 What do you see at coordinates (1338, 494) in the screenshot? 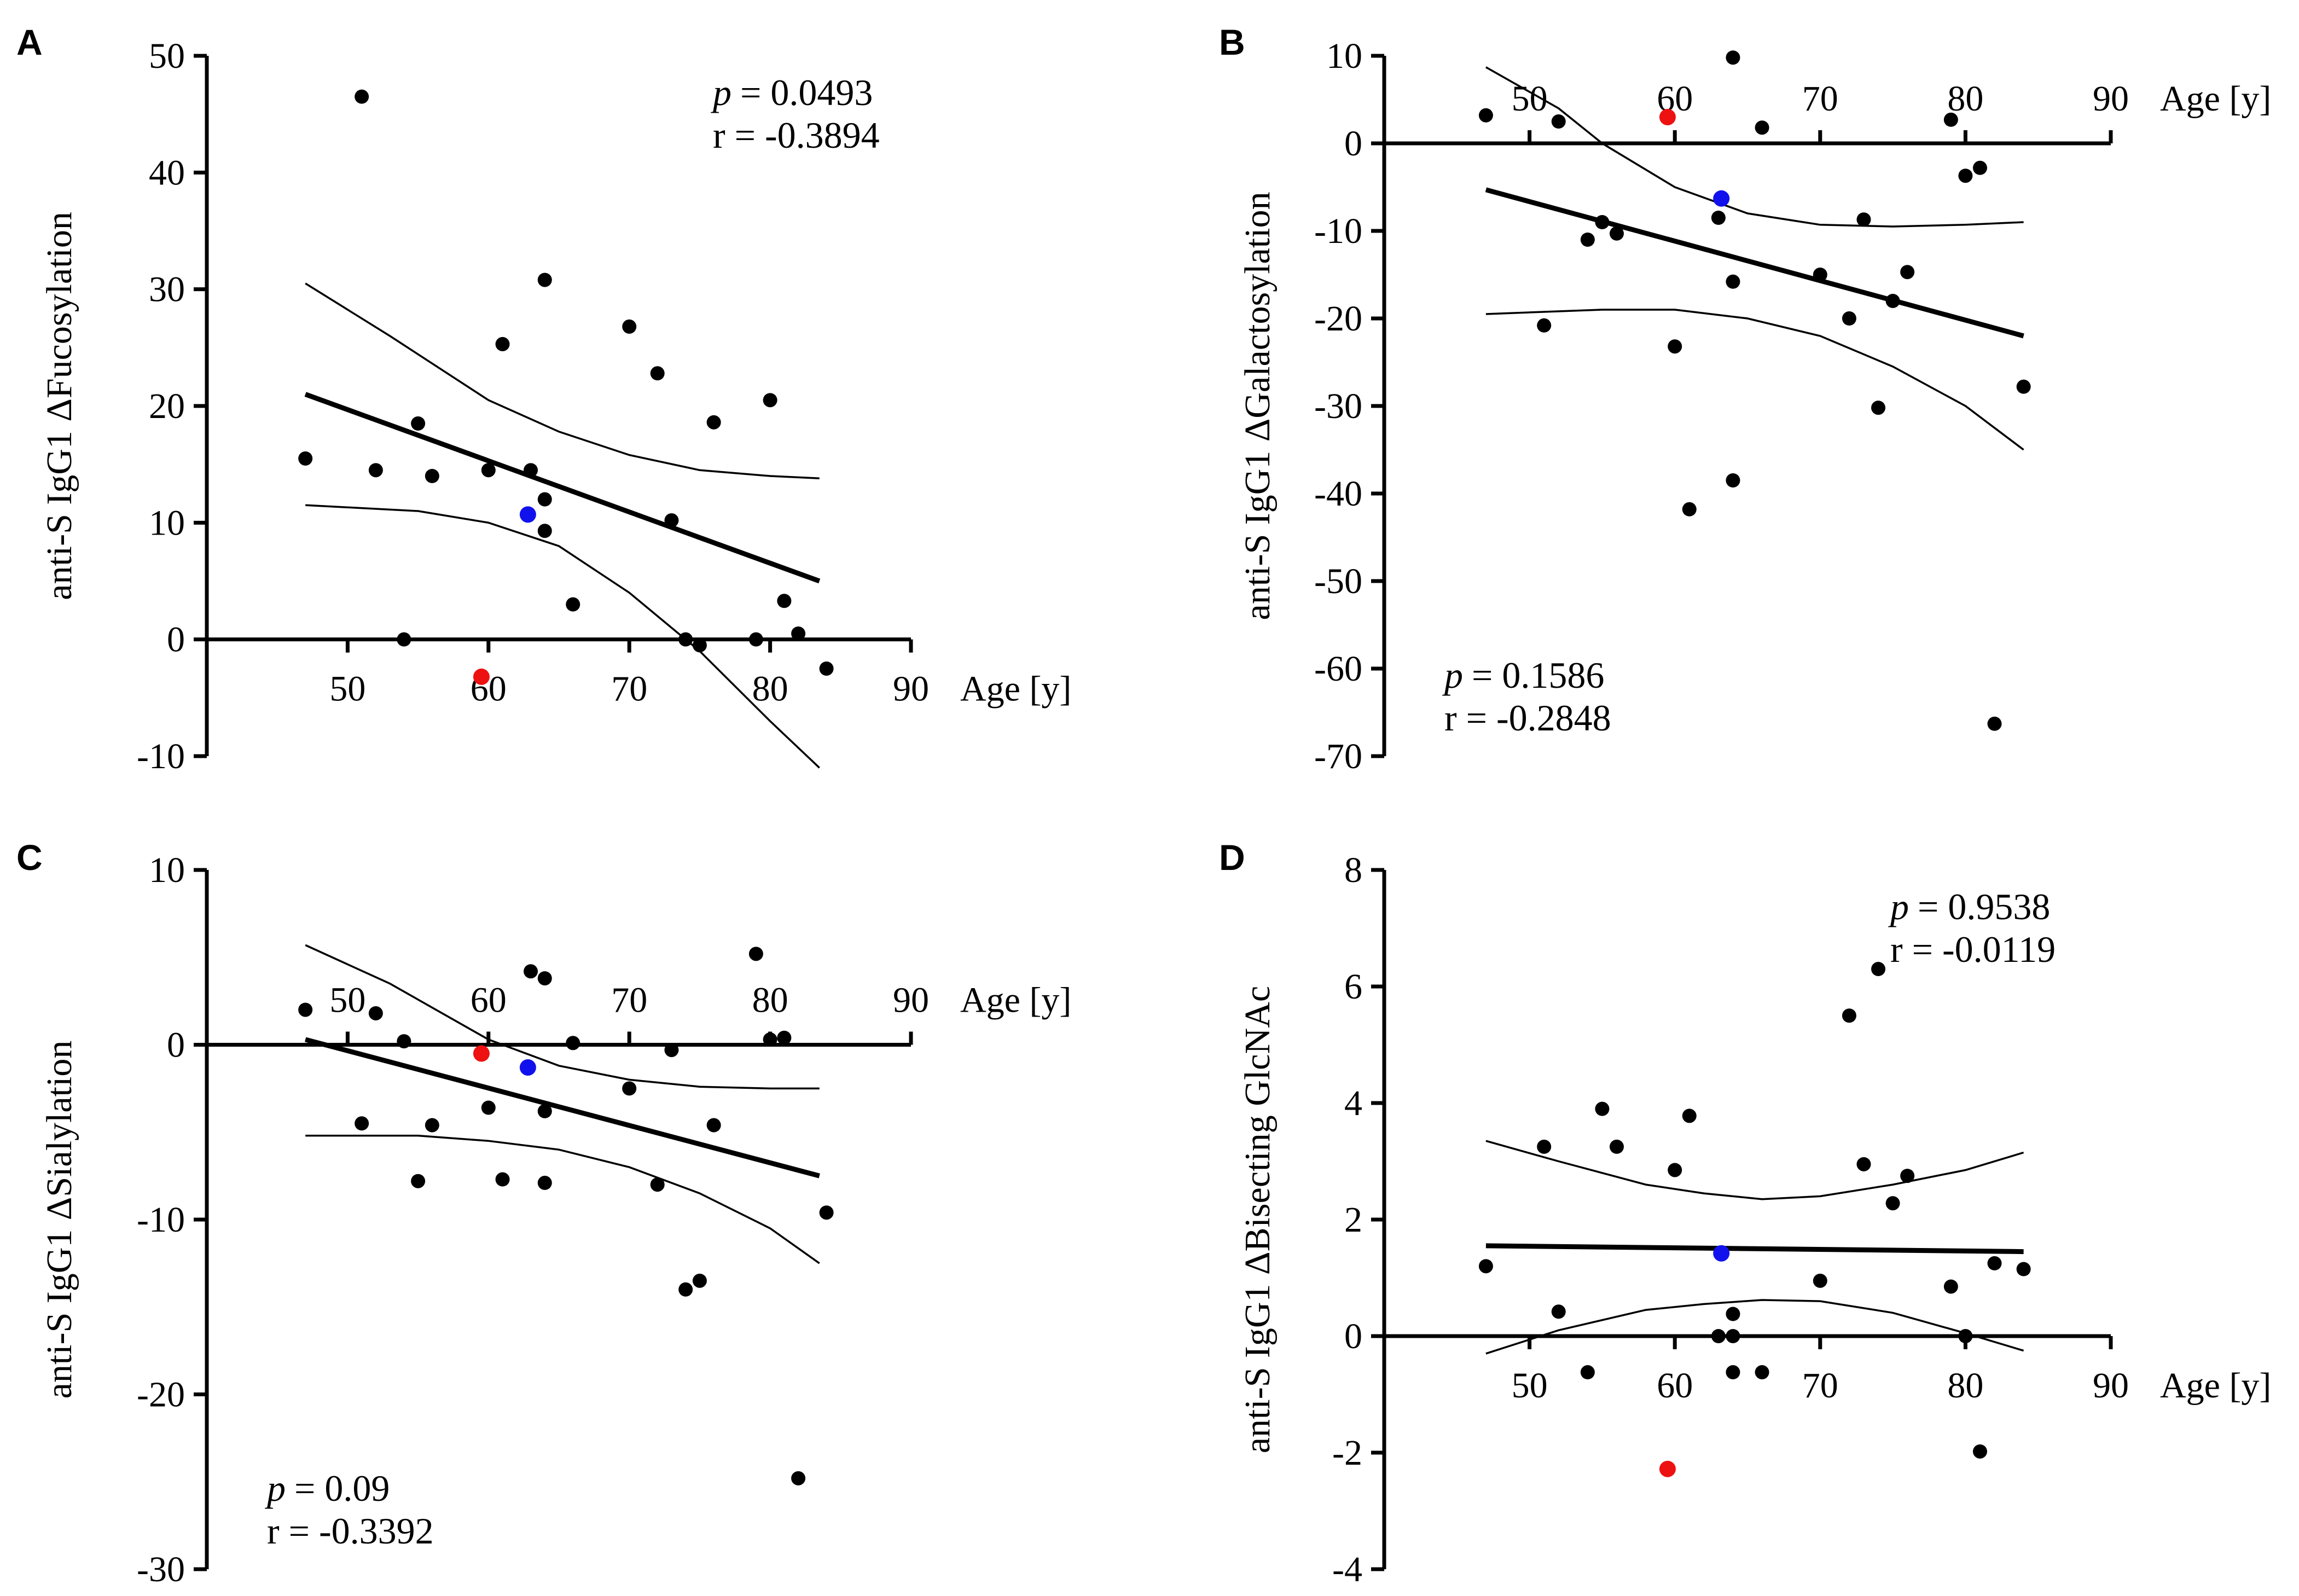
I see `y-tick-label: -40` at bounding box center [1338, 494].